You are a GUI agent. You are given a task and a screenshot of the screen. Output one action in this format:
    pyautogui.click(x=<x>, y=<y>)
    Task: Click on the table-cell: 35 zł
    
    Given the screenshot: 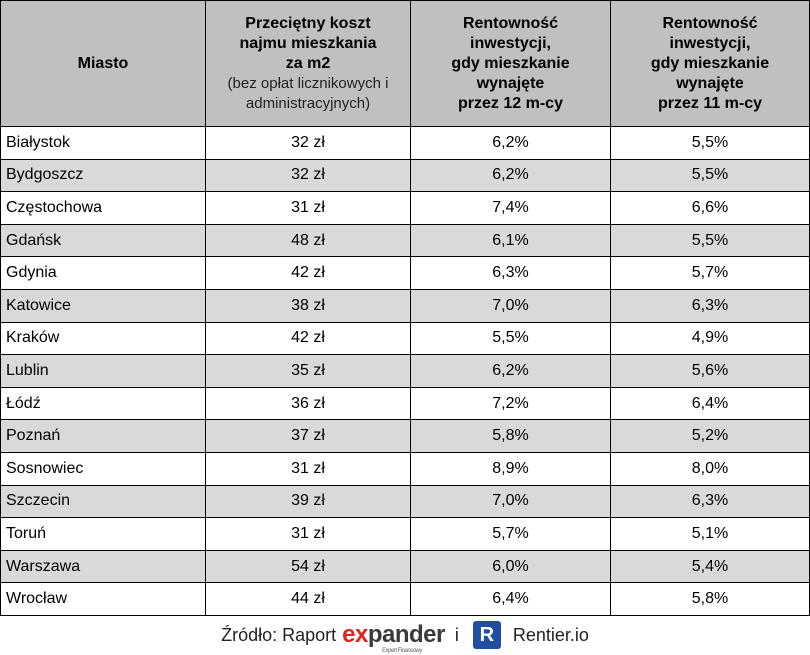 What is the action you would take?
    pyautogui.click(x=308, y=371)
    